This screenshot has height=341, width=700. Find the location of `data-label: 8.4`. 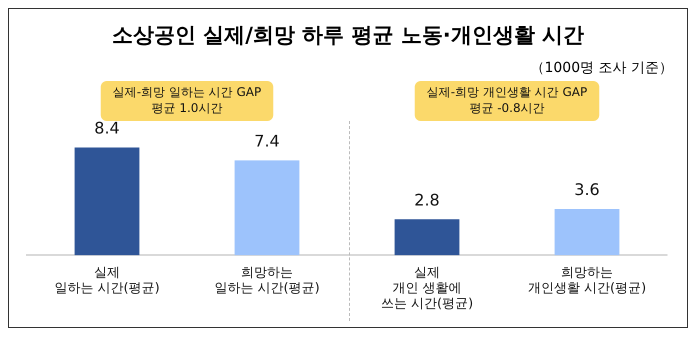

data-label: 8.4 is located at coordinates (107, 128).